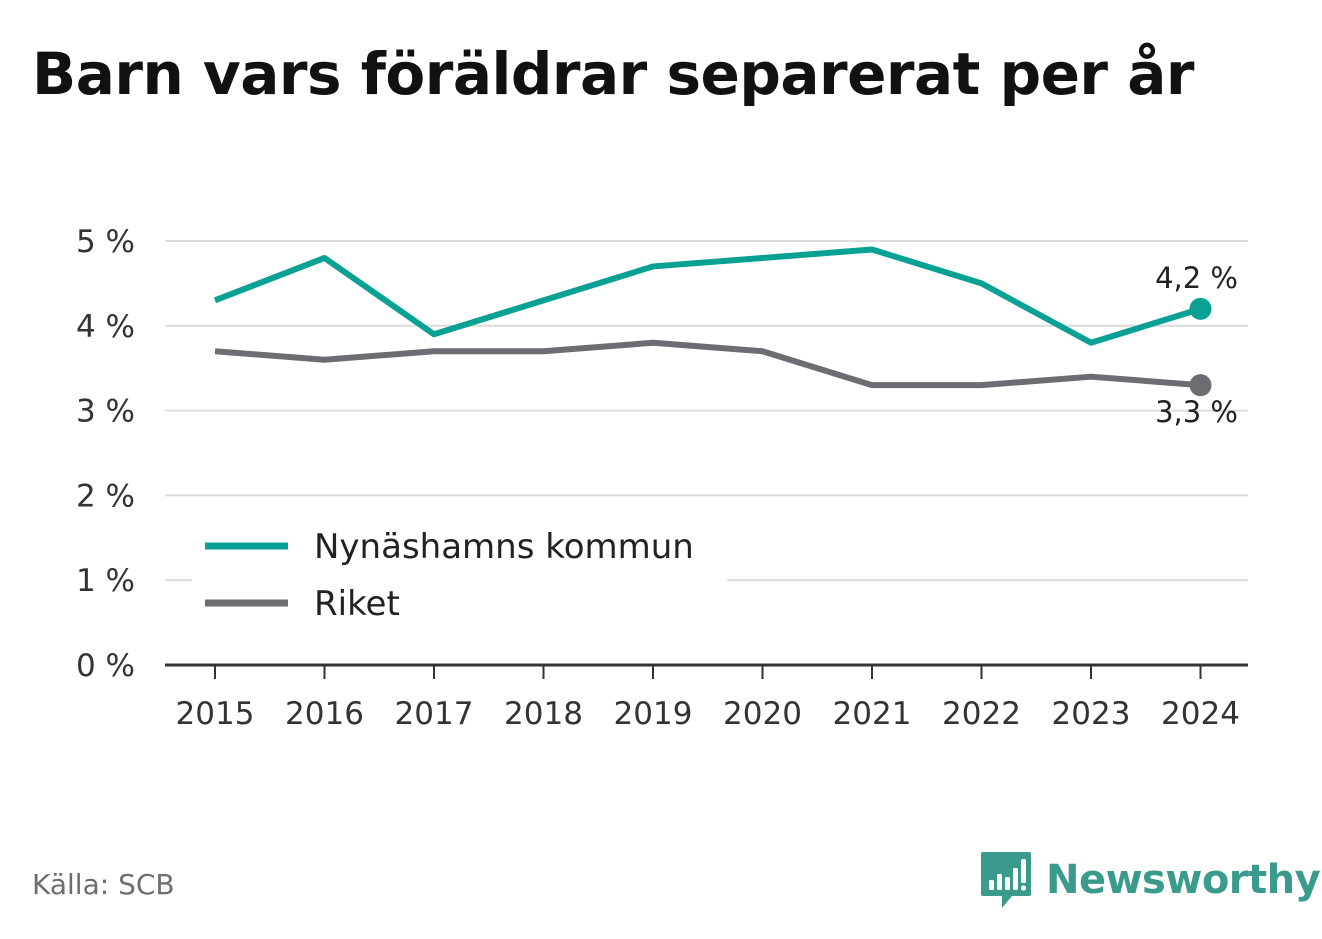 The height and width of the screenshot is (939, 1322). Describe the element at coordinates (103, 884) in the screenshot. I see `source-note: Källa: SCB` at that location.